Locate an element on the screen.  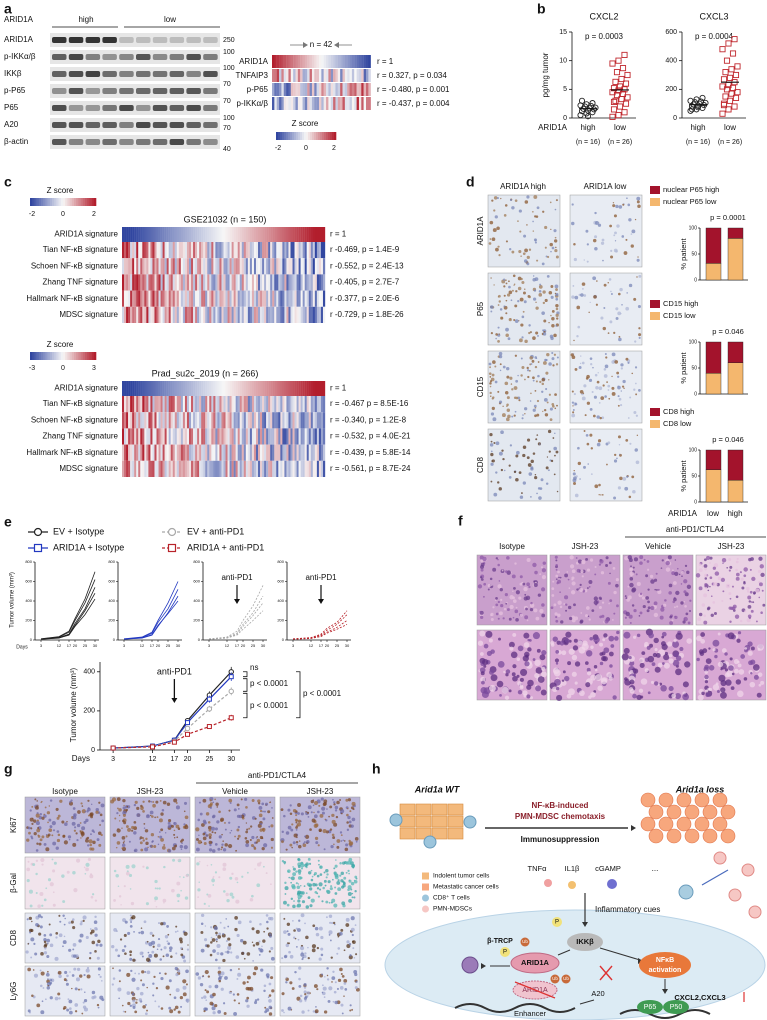
label: Vehicle is located at coordinates (658, 546).